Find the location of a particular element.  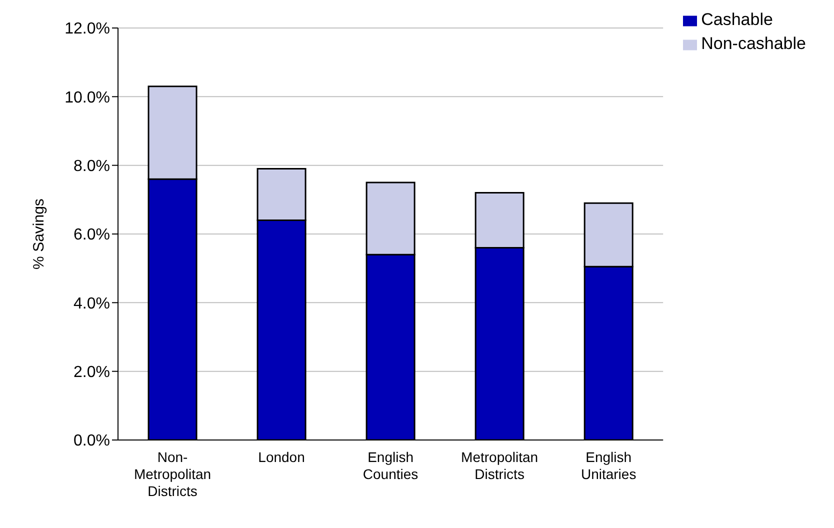

x-tick-label: London is located at coordinates (281, 457).